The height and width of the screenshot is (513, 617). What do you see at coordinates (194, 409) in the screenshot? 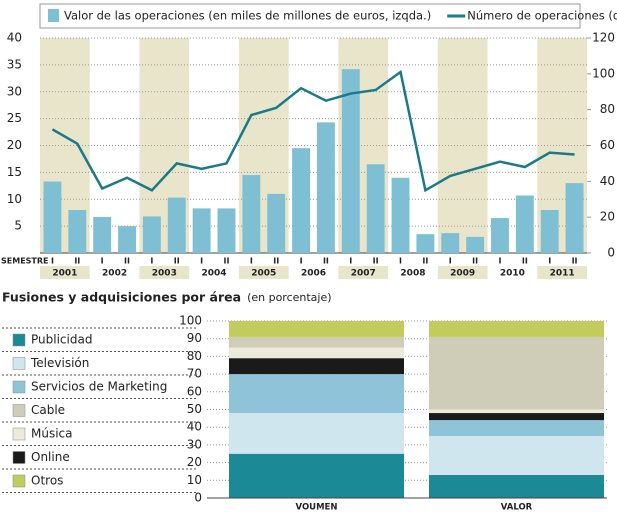
I see `y-tick-label: 50` at bounding box center [194, 409].